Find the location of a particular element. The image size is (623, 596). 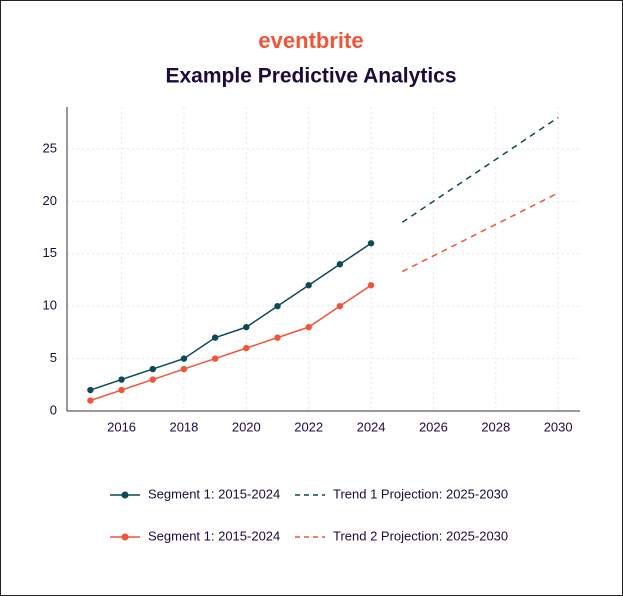

x-tick-label: 2016 is located at coordinates (121, 426).